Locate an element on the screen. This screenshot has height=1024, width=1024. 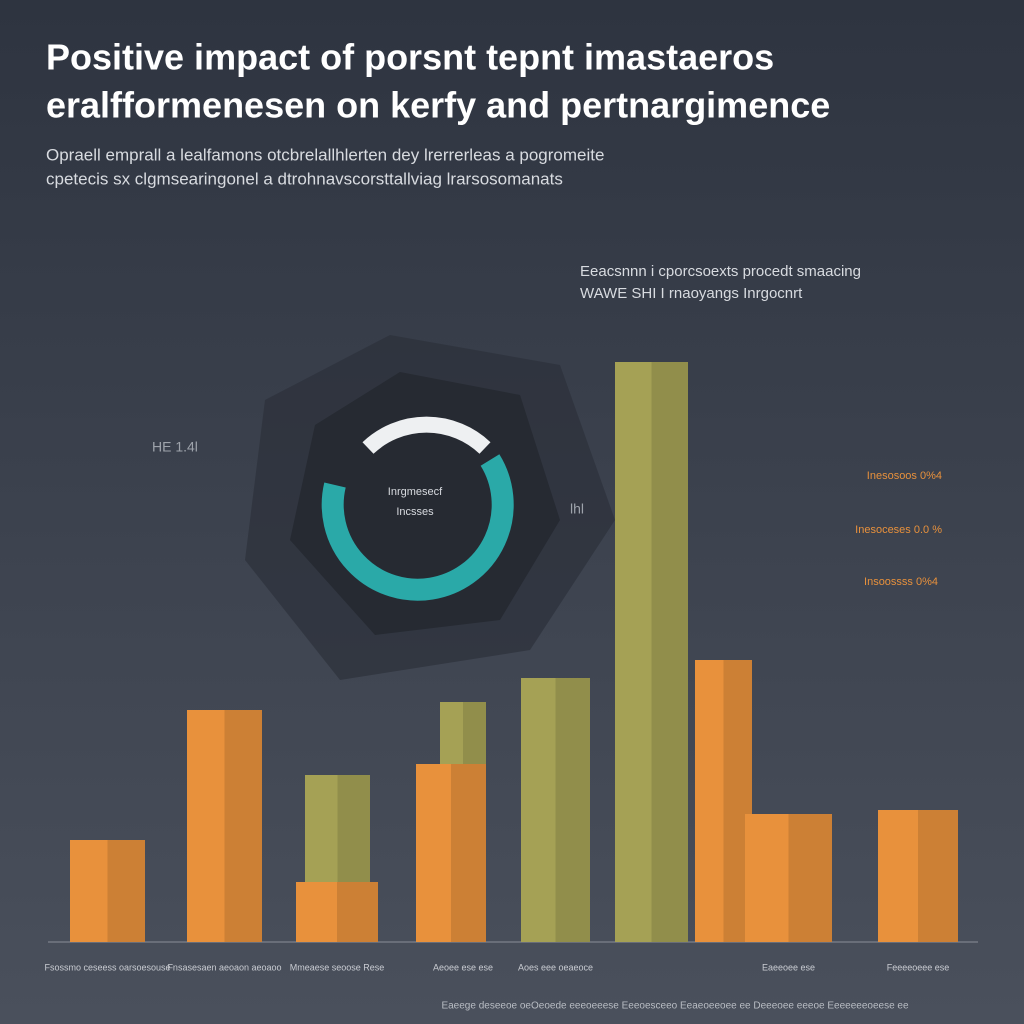
x-tick-label: Fnsasesaen aeoaon aeoaoo is located at coordinates (224, 967).